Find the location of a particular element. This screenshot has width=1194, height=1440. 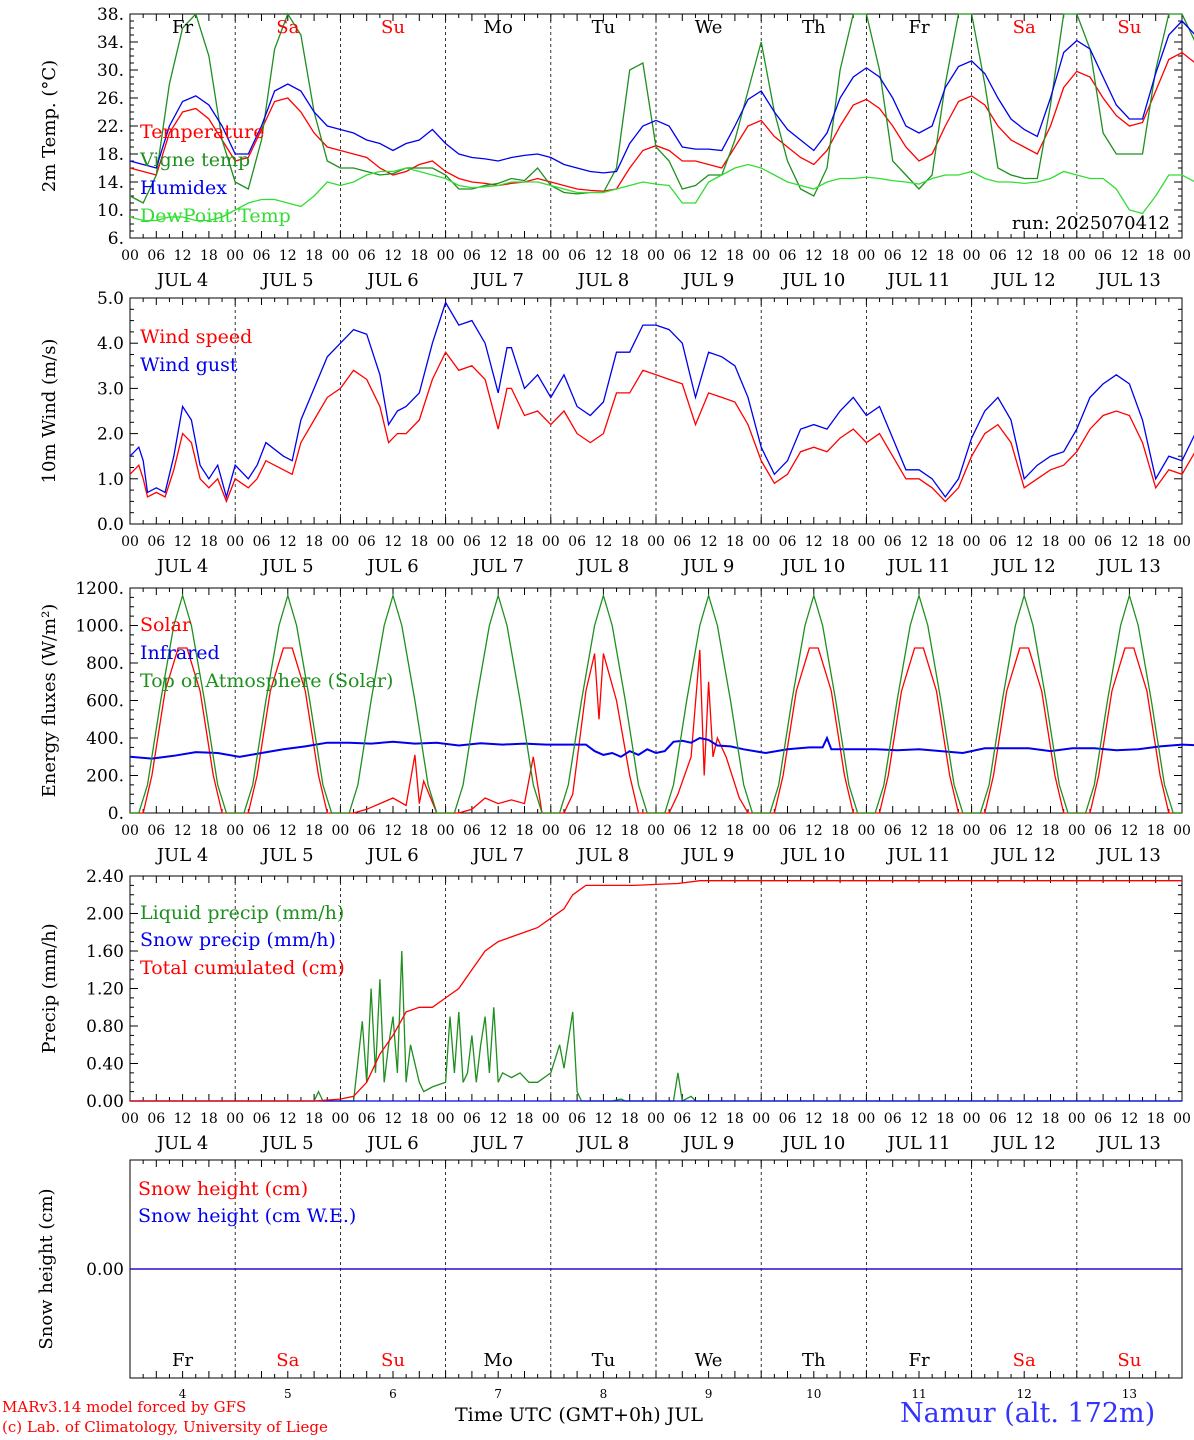

legend-entry: Infrared is located at coordinates (180, 653).